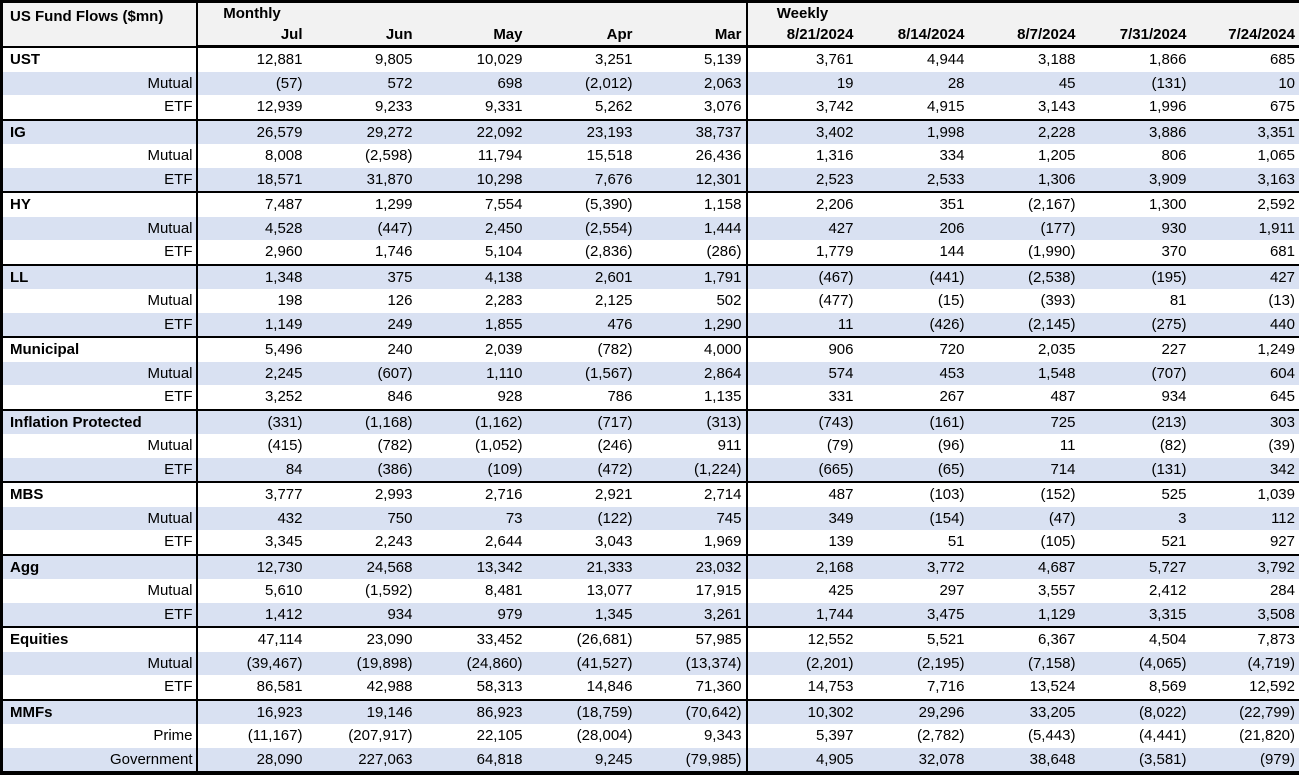 Image resolution: width=1299 pixels, height=778 pixels. I want to click on weekly-value-cell: (22,799), so click(1244, 711).